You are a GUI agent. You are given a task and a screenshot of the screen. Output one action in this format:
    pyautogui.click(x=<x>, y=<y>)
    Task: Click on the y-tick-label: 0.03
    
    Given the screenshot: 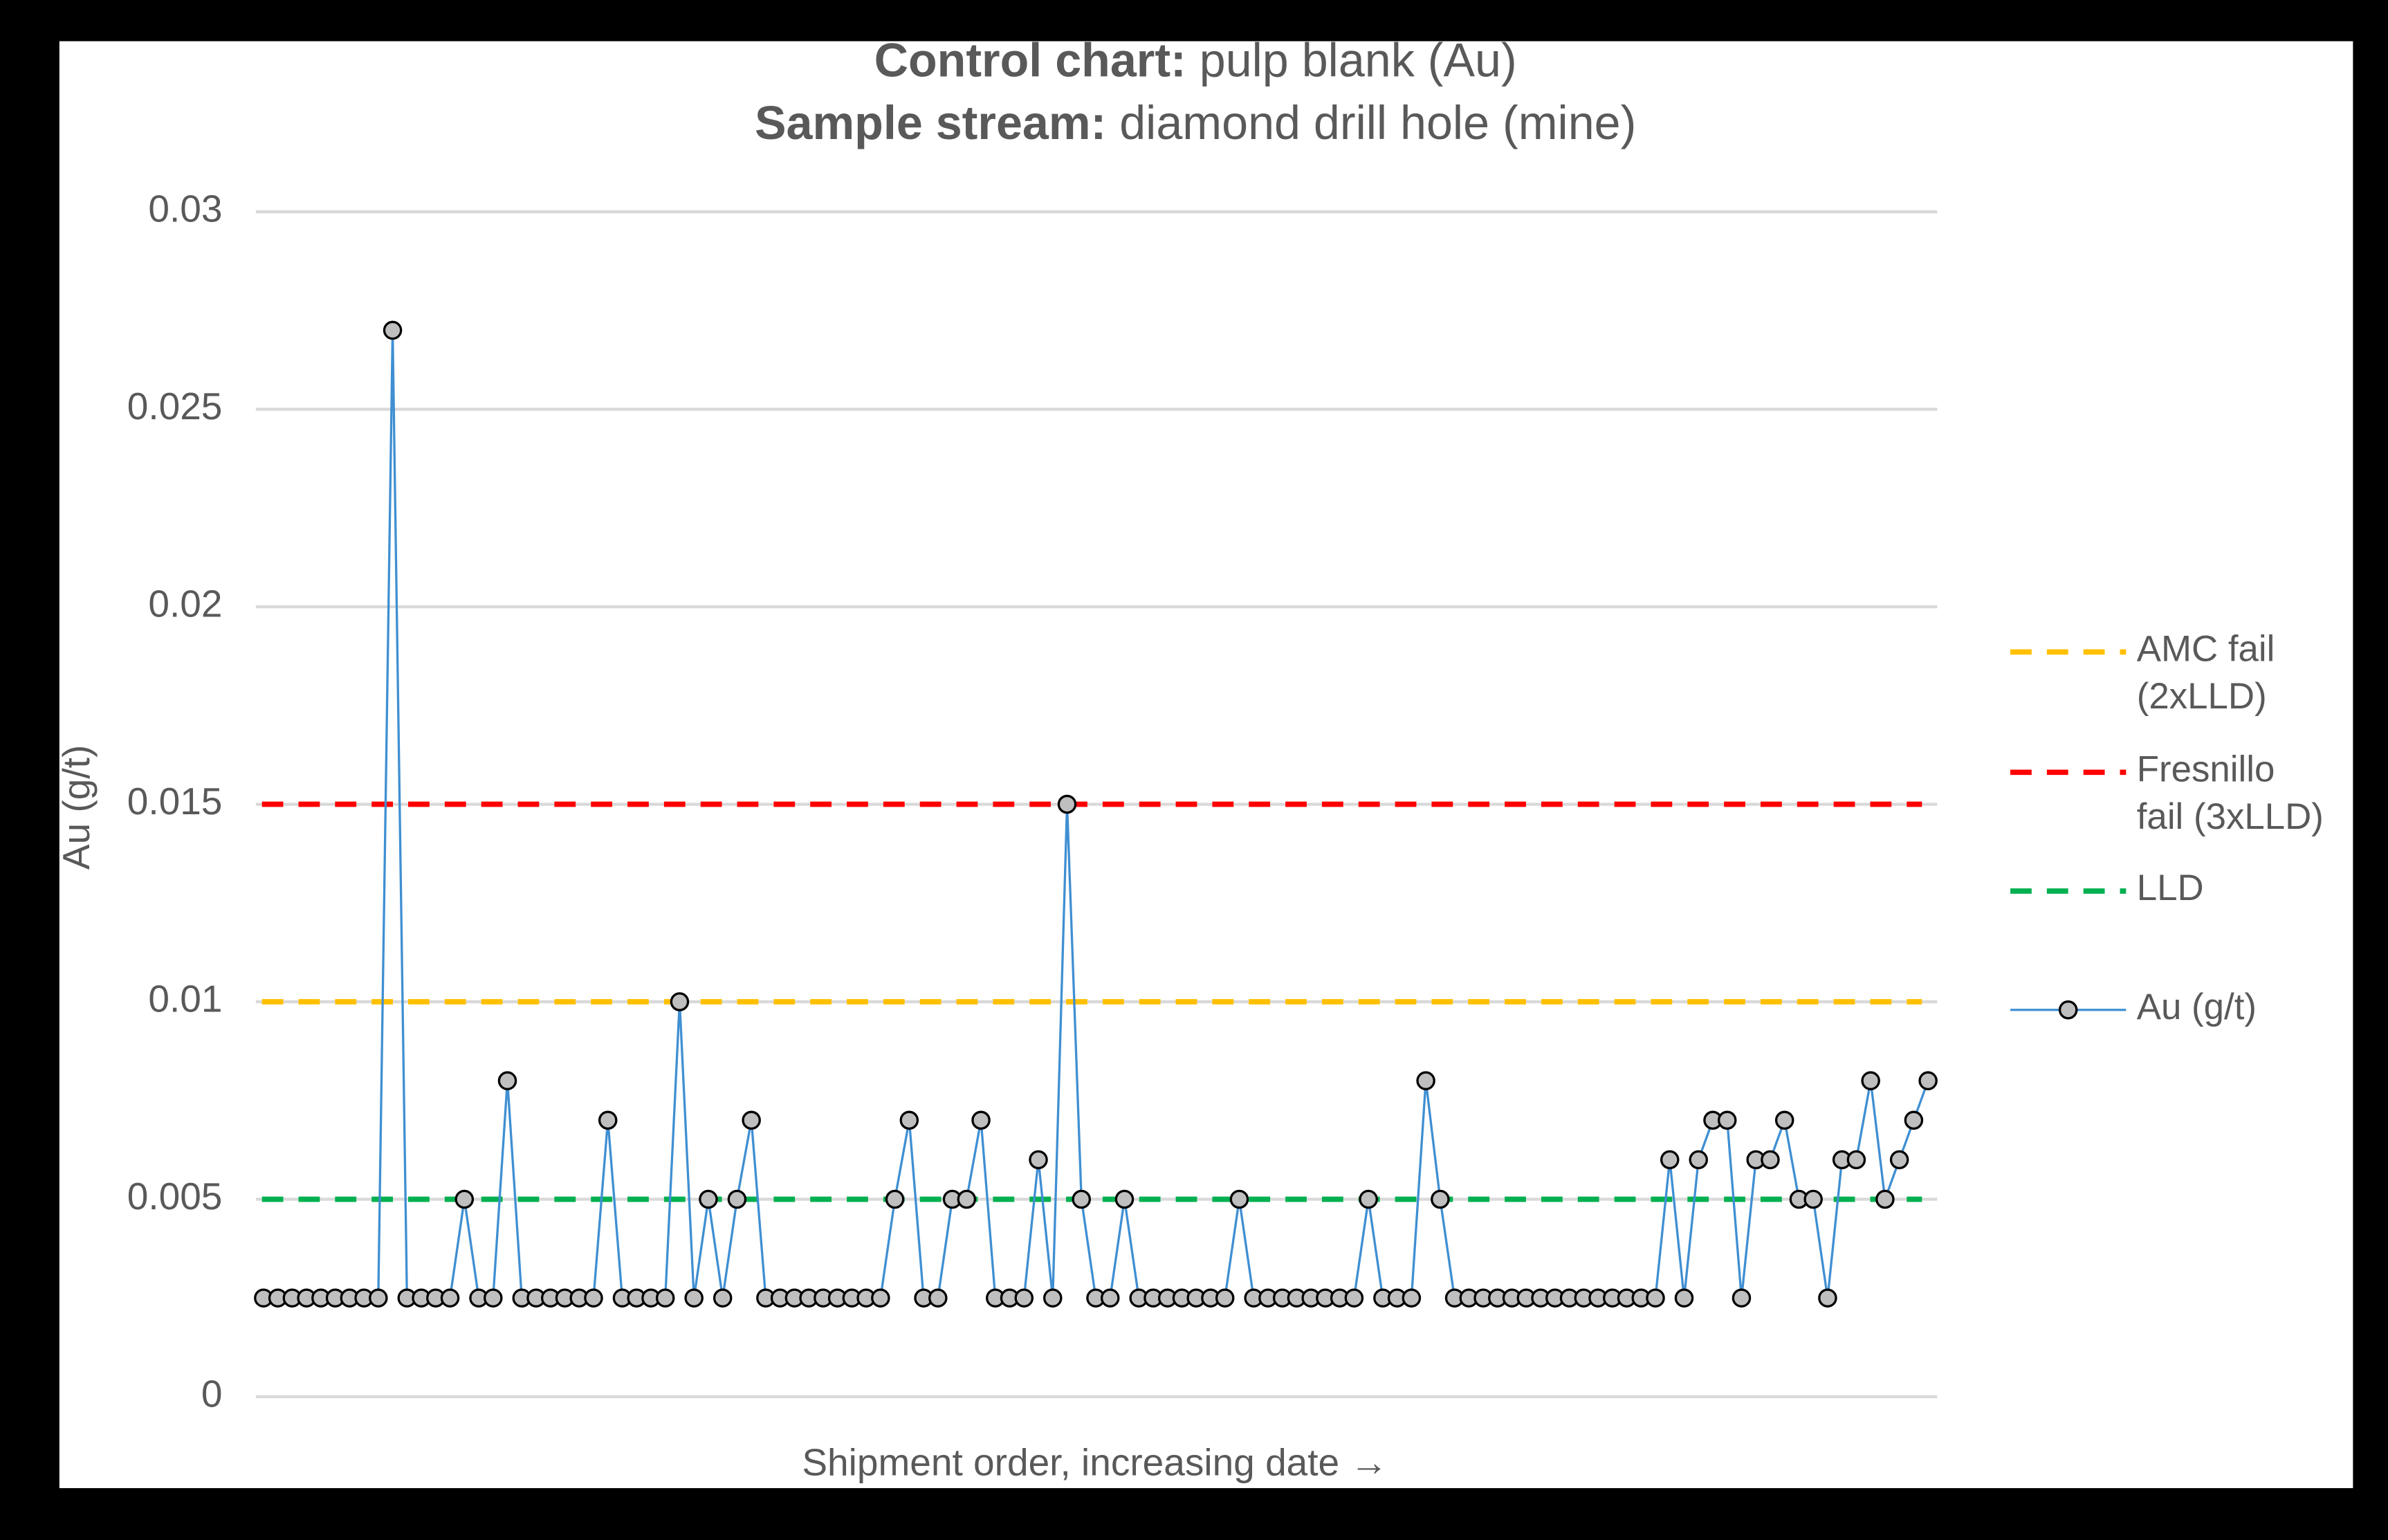 What is the action you would take?
    pyautogui.click(x=185, y=208)
    